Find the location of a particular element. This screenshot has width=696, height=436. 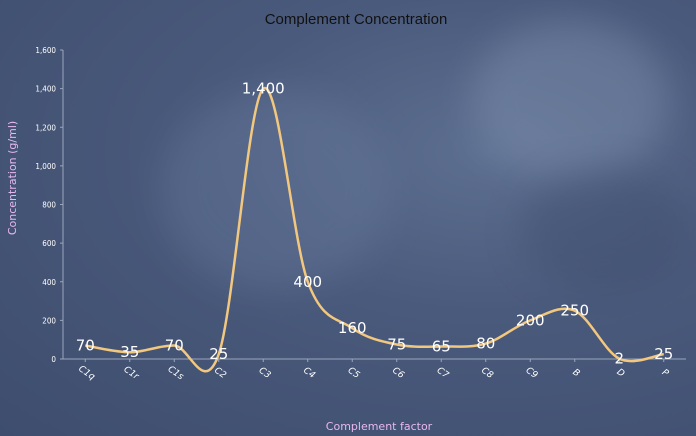

x-tick-label: C1q is located at coordinates (86, 373).